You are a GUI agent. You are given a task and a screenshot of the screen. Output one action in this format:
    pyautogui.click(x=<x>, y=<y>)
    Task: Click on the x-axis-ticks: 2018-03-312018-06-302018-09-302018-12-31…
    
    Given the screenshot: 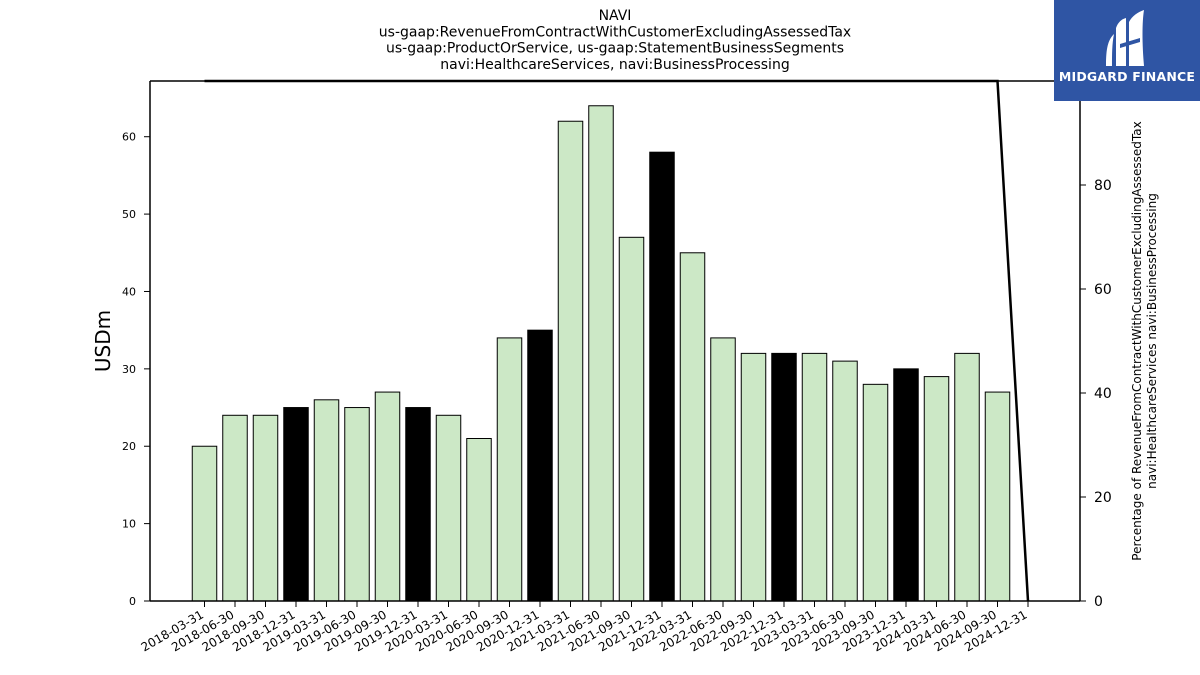 What is the action you would take?
    pyautogui.click(x=584, y=627)
    